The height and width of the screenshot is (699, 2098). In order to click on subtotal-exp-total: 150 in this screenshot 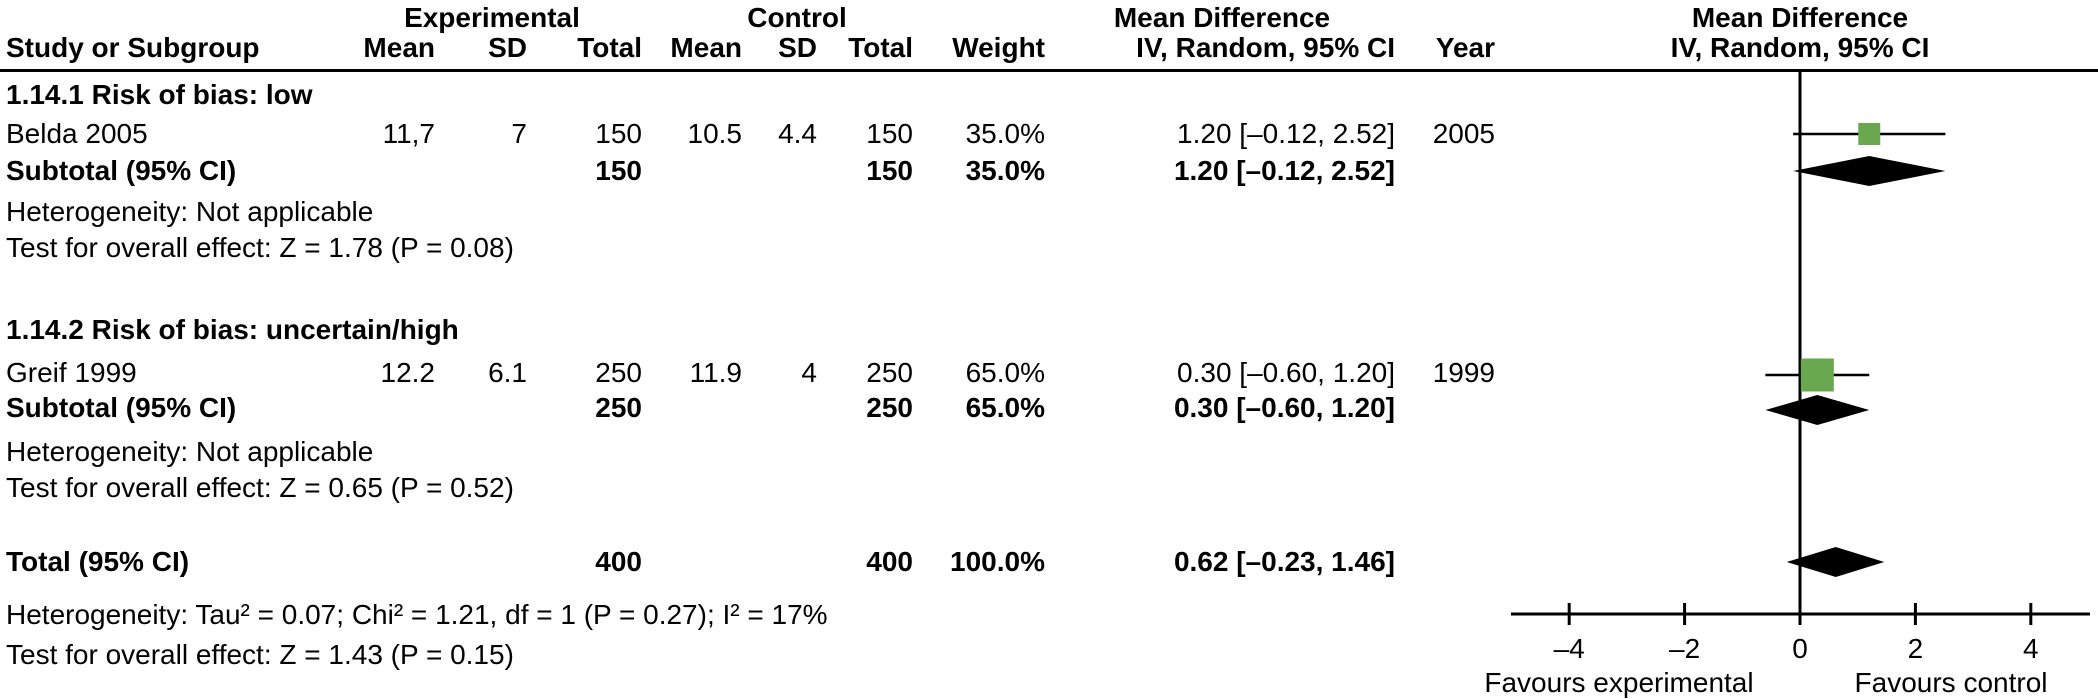, I will do `click(618, 170)`.